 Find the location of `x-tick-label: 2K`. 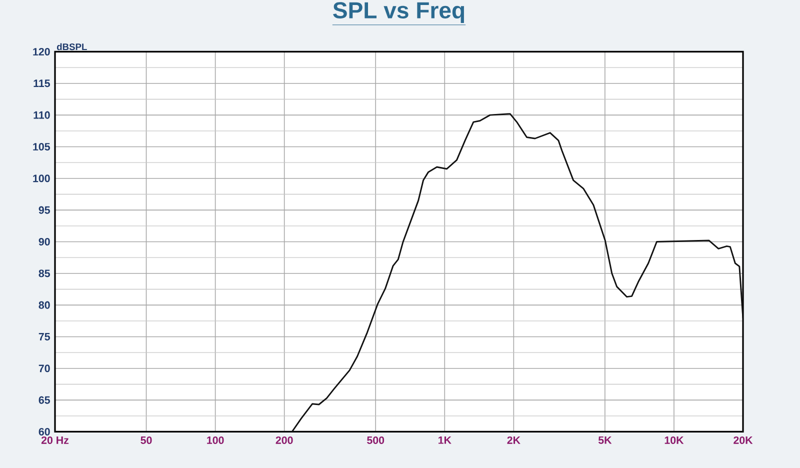

x-tick-label: 2K is located at coordinates (513, 440).